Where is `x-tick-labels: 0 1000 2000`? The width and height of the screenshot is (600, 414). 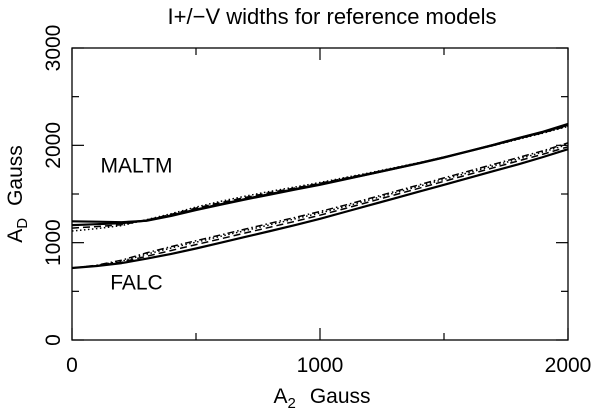
x-tick-labels: 0 1000 2000 is located at coordinates (328, 365).